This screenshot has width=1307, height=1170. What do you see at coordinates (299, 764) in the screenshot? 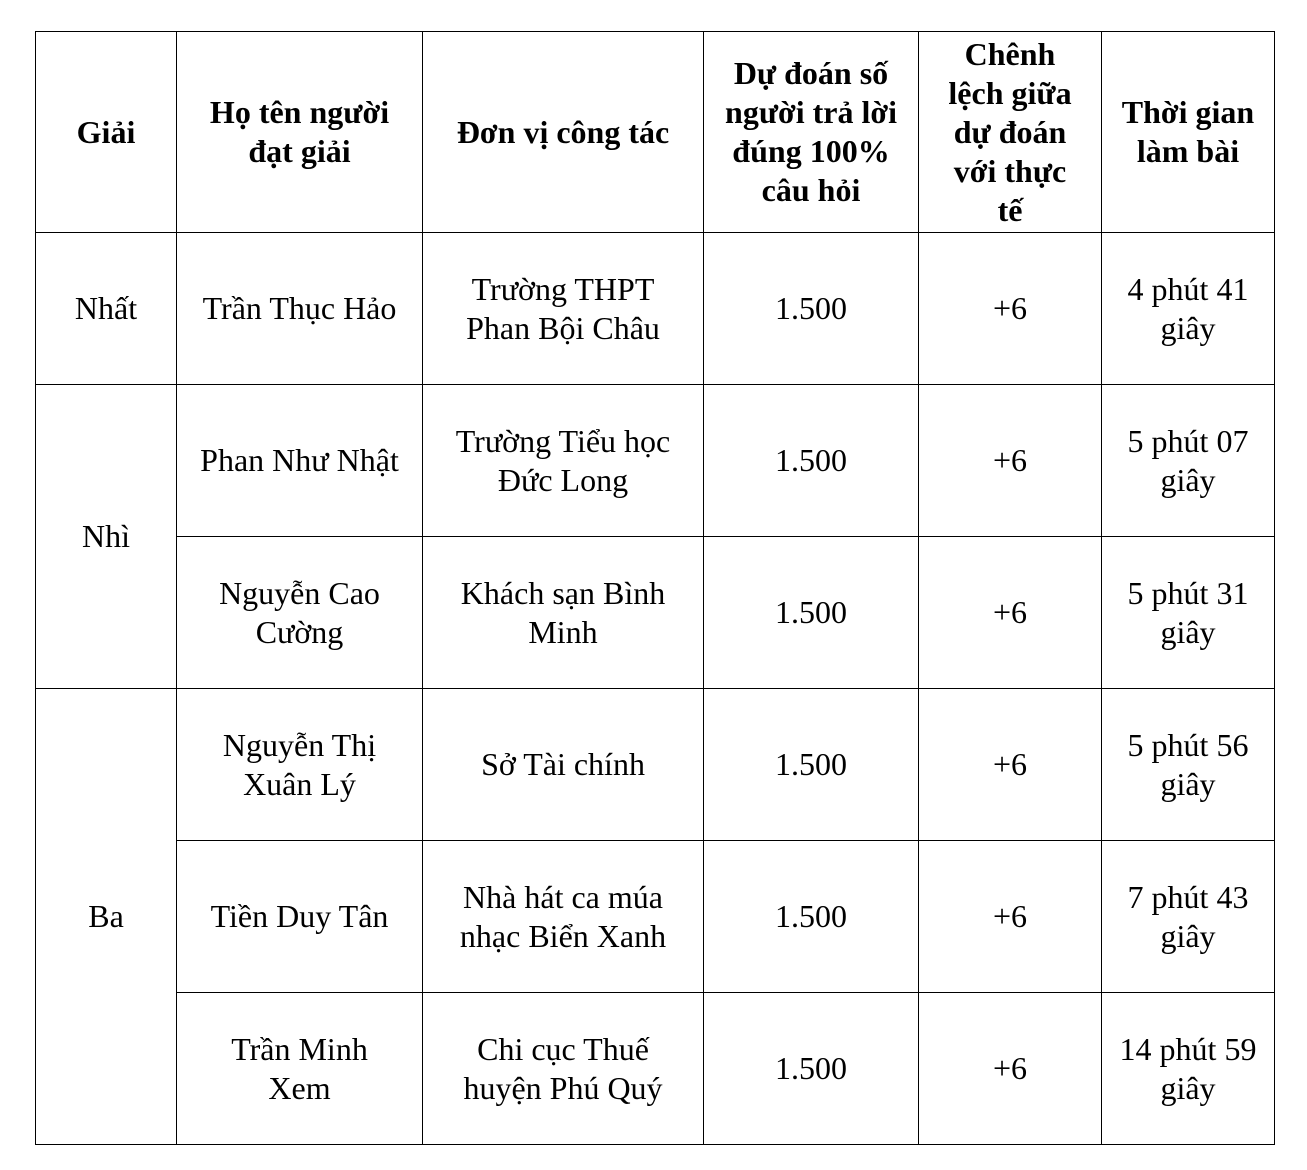
I see `name-cell: Nguyễn Thị Xuân Lý` at bounding box center [299, 764].